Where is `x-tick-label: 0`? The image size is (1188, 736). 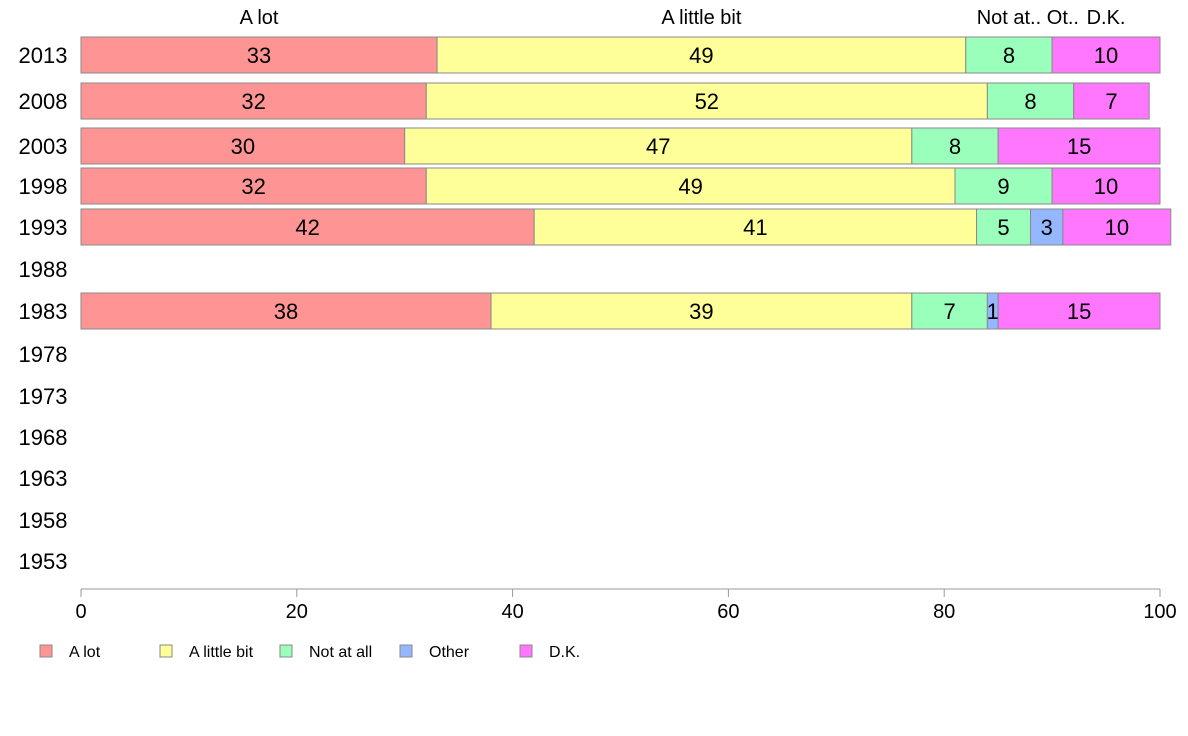
x-tick-label: 0 is located at coordinates (80, 612).